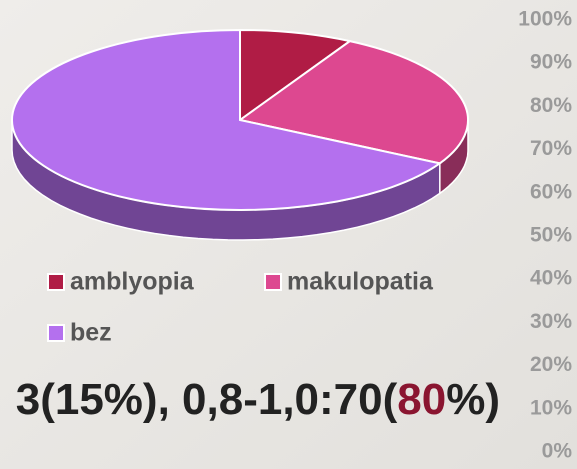  I want to click on legend-label: makulopatia, so click(360, 282).